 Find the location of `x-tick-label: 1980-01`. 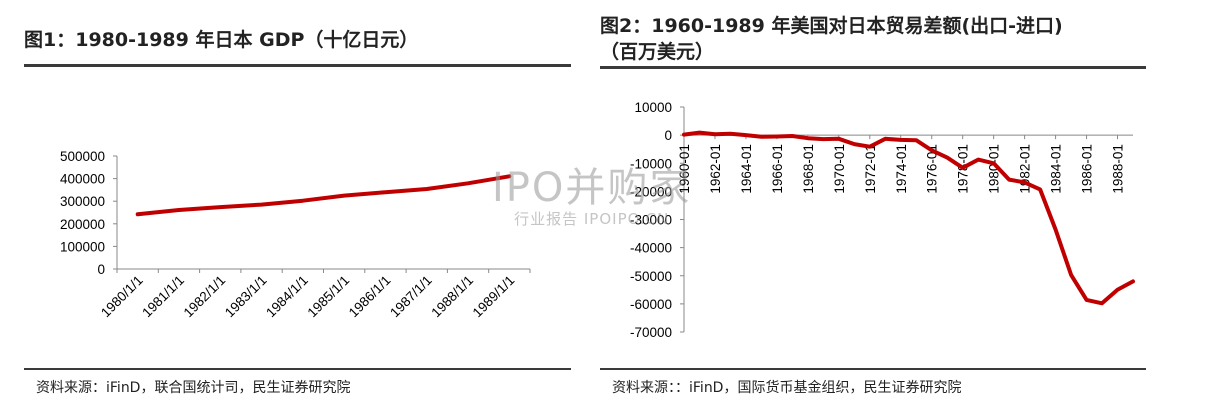

x-tick-label: 1980-01 is located at coordinates (994, 169).